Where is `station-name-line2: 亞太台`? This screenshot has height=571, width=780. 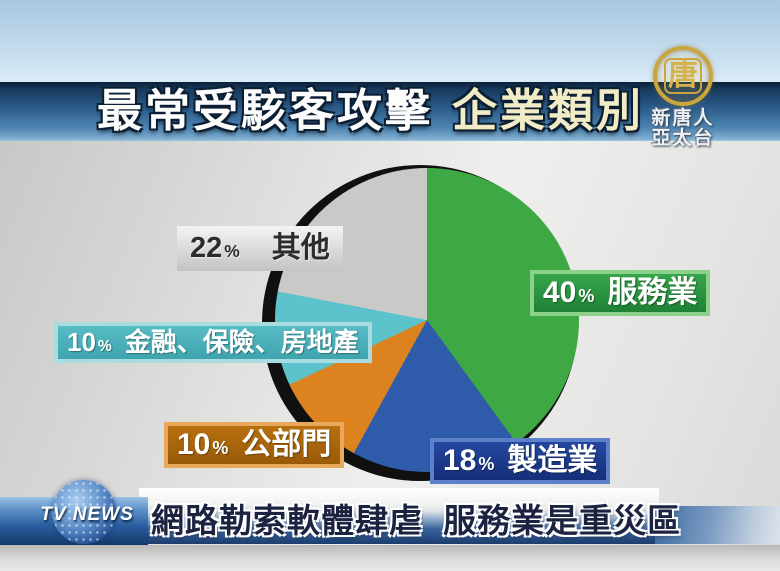 station-name-line2: 亞太台 is located at coordinates (683, 138).